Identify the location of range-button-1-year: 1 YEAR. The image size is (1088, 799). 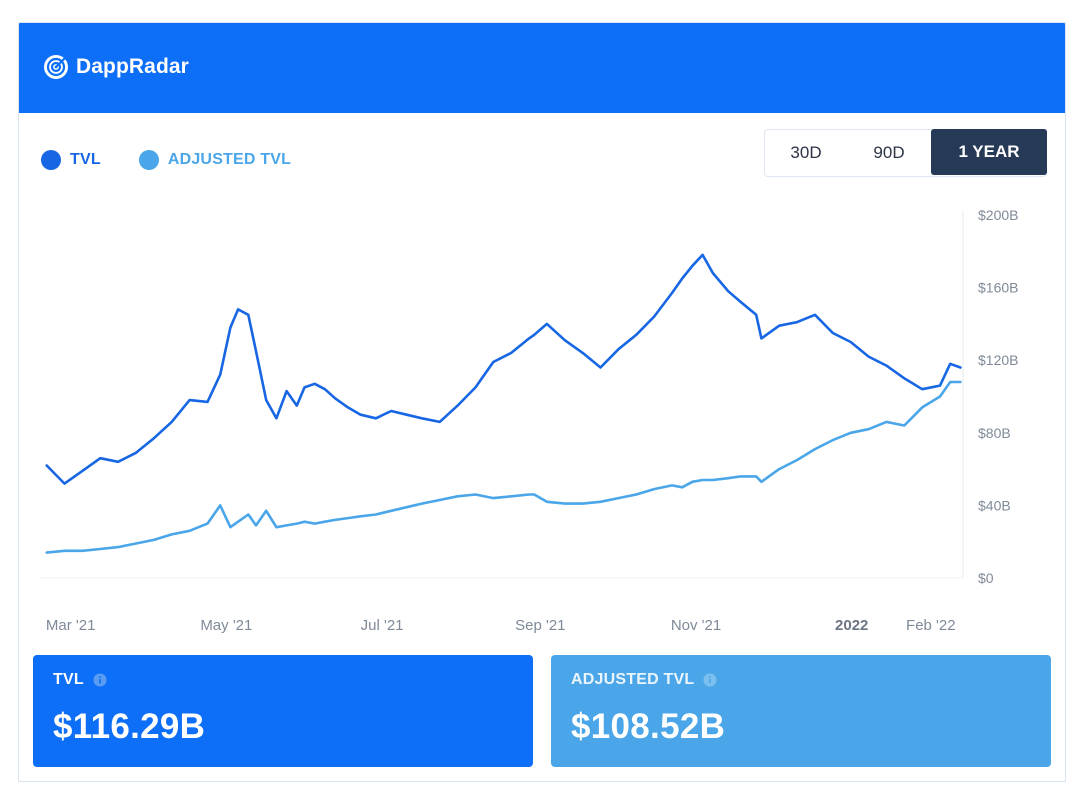
(989, 152).